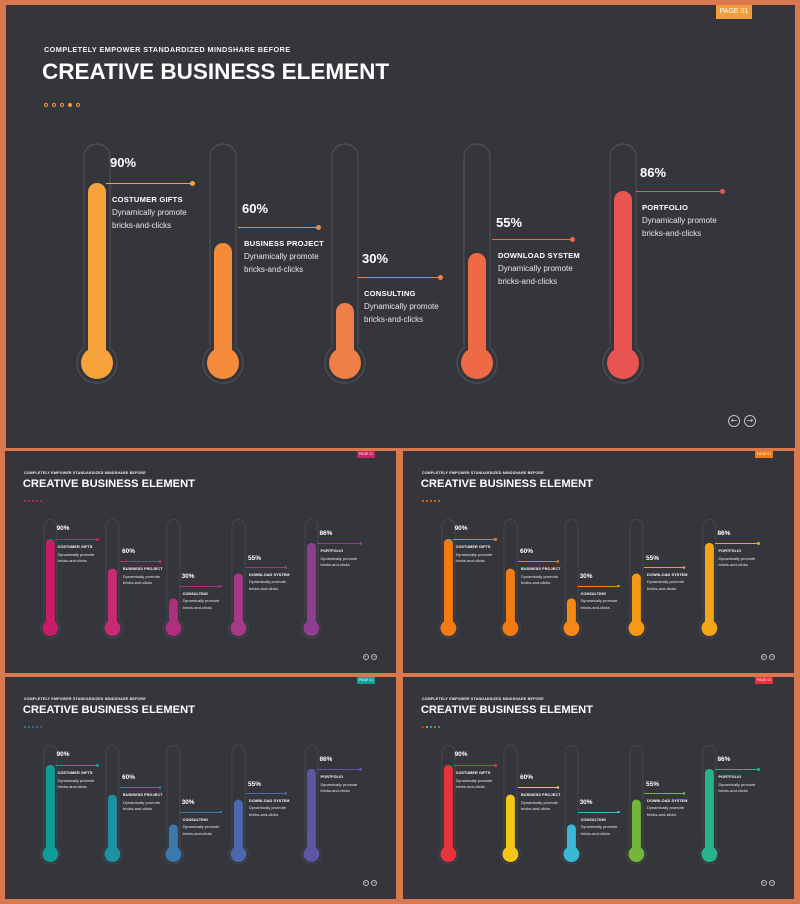 The width and height of the screenshot is (800, 904). I want to click on item-percent: 86%, so click(653, 172).